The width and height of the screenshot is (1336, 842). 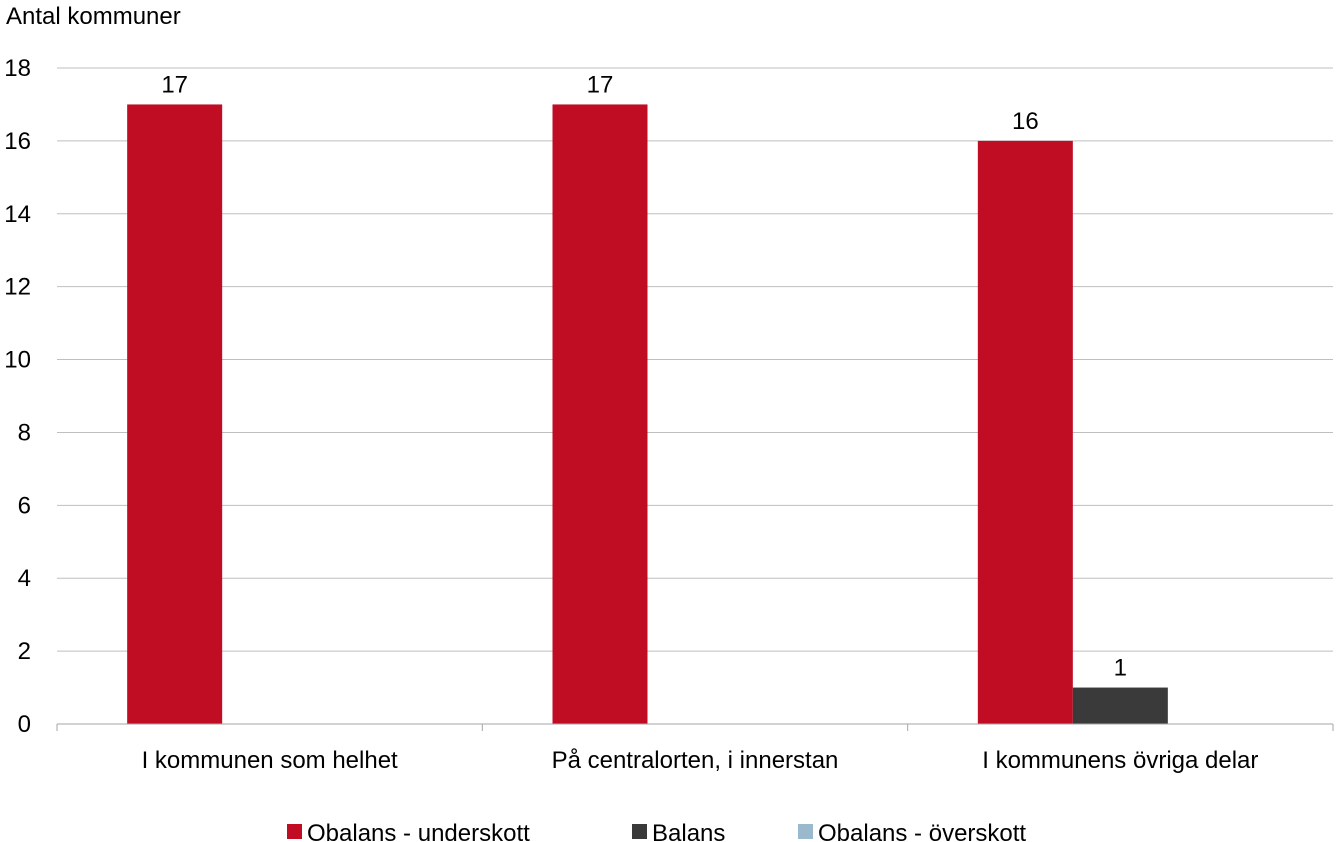 What do you see at coordinates (270, 760) in the screenshot?
I see `x-category-label: I kommunen som helhet` at bounding box center [270, 760].